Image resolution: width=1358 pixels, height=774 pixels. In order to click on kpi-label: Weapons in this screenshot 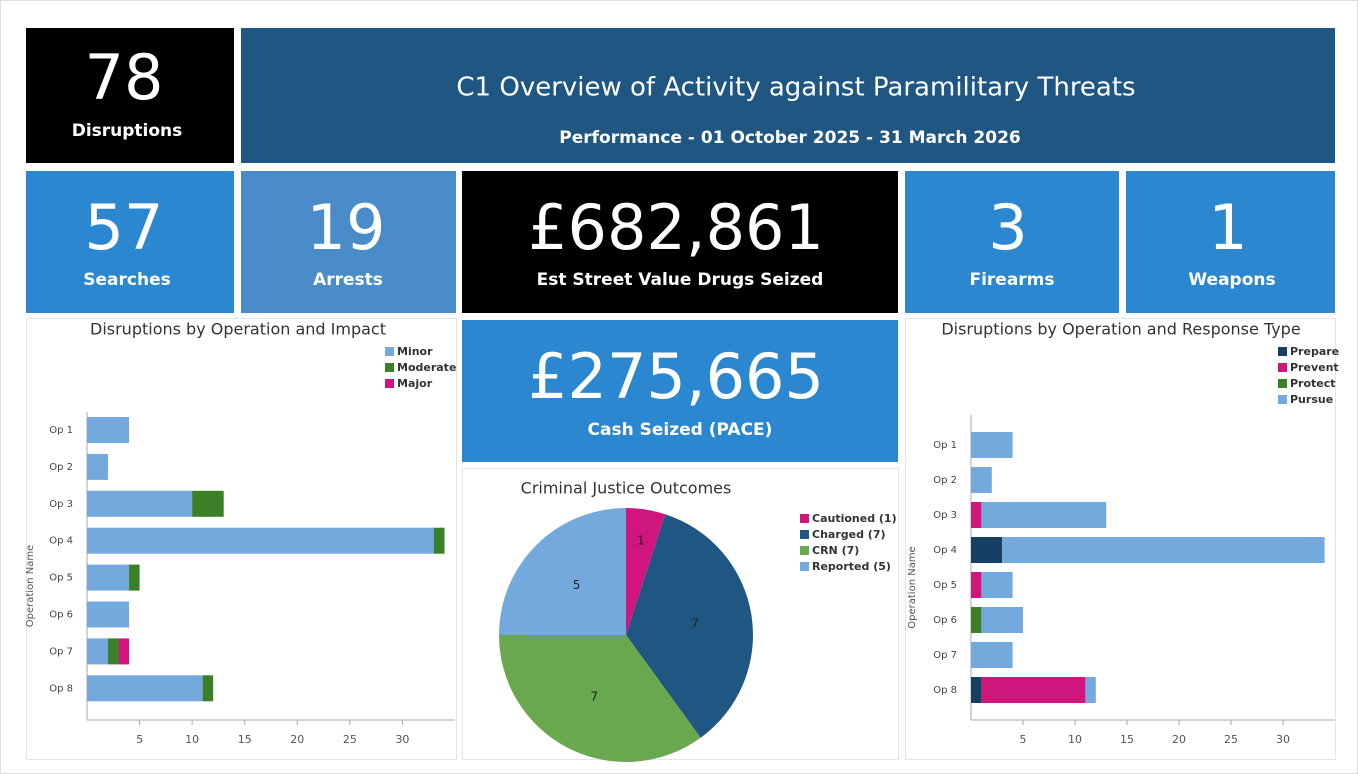, I will do `click(1231, 280)`.